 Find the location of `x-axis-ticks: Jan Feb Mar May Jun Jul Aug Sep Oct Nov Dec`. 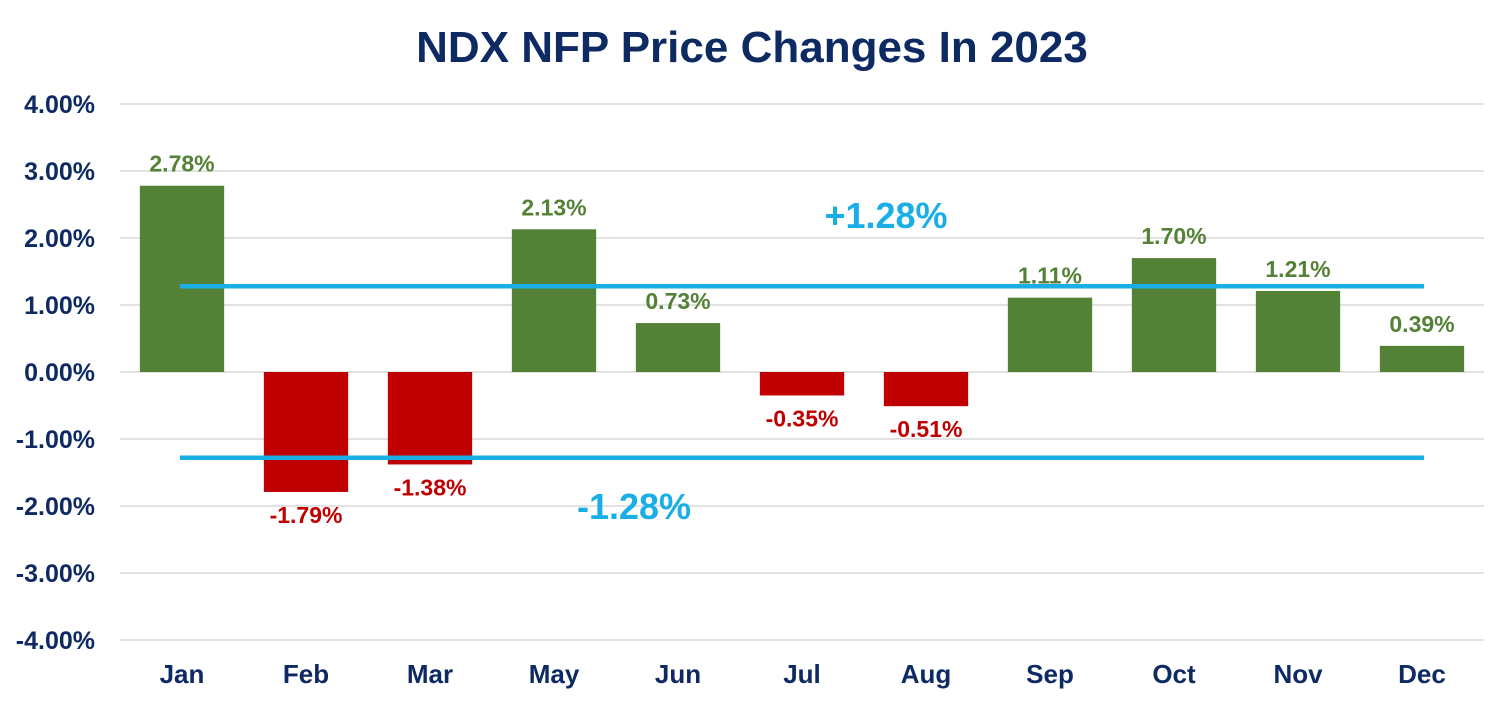

x-axis-ticks: Jan Feb Mar May Jun Jul Aug Sep Oct Nov Dec is located at coordinates (803, 674).